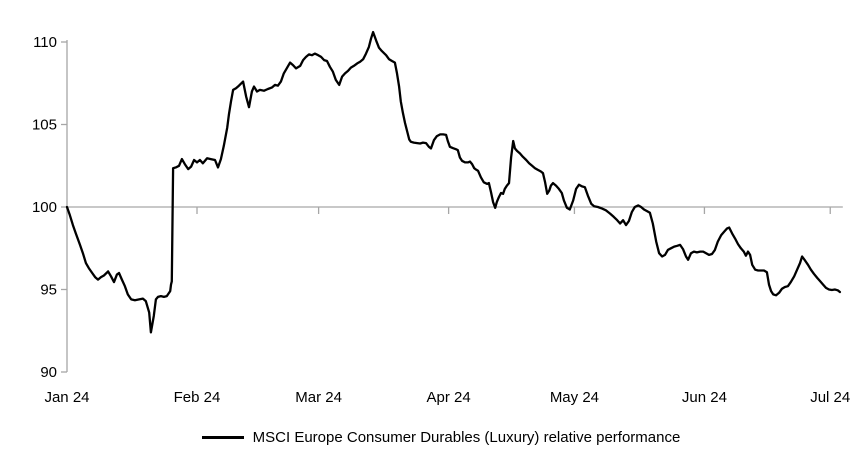 The width and height of the screenshot is (852, 464). What do you see at coordinates (197, 397) in the screenshot?
I see `x-axis-label: Feb 24` at bounding box center [197, 397].